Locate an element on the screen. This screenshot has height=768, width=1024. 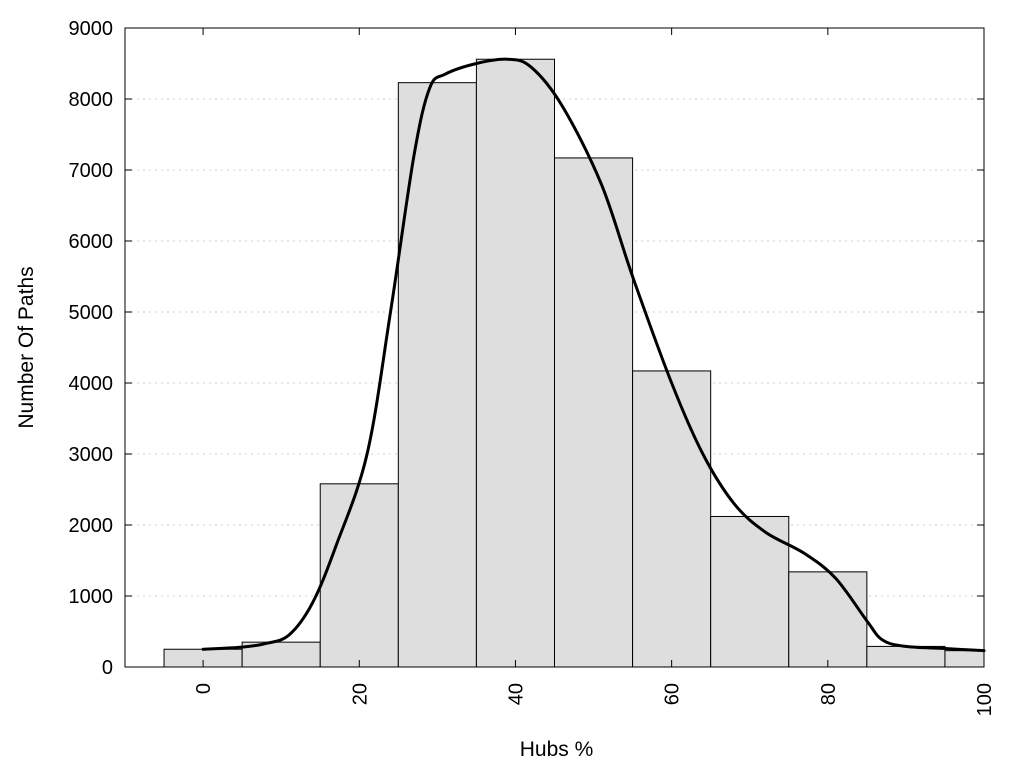
y-axis-label: Number Of Paths is located at coordinates (26, 347).